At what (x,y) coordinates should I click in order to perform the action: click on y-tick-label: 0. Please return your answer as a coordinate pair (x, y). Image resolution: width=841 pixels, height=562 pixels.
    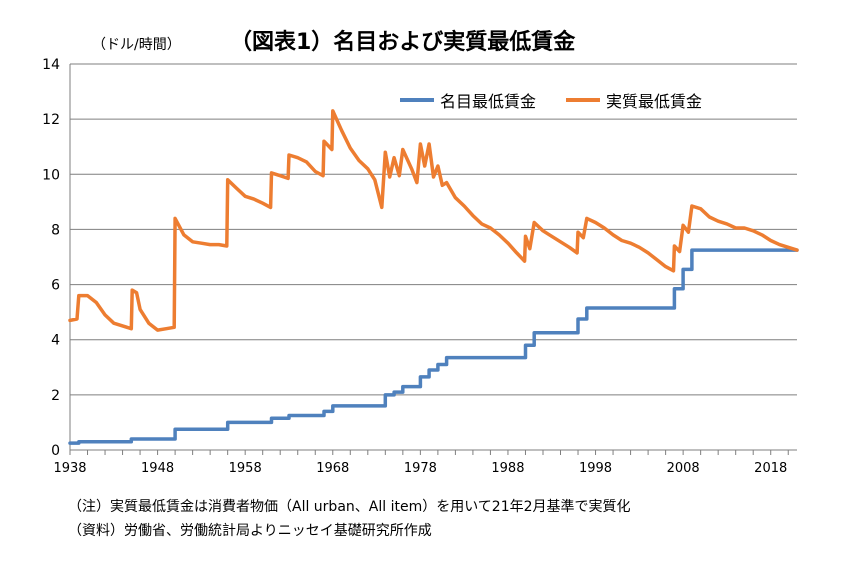
    Looking at the image, I should click on (55, 451).